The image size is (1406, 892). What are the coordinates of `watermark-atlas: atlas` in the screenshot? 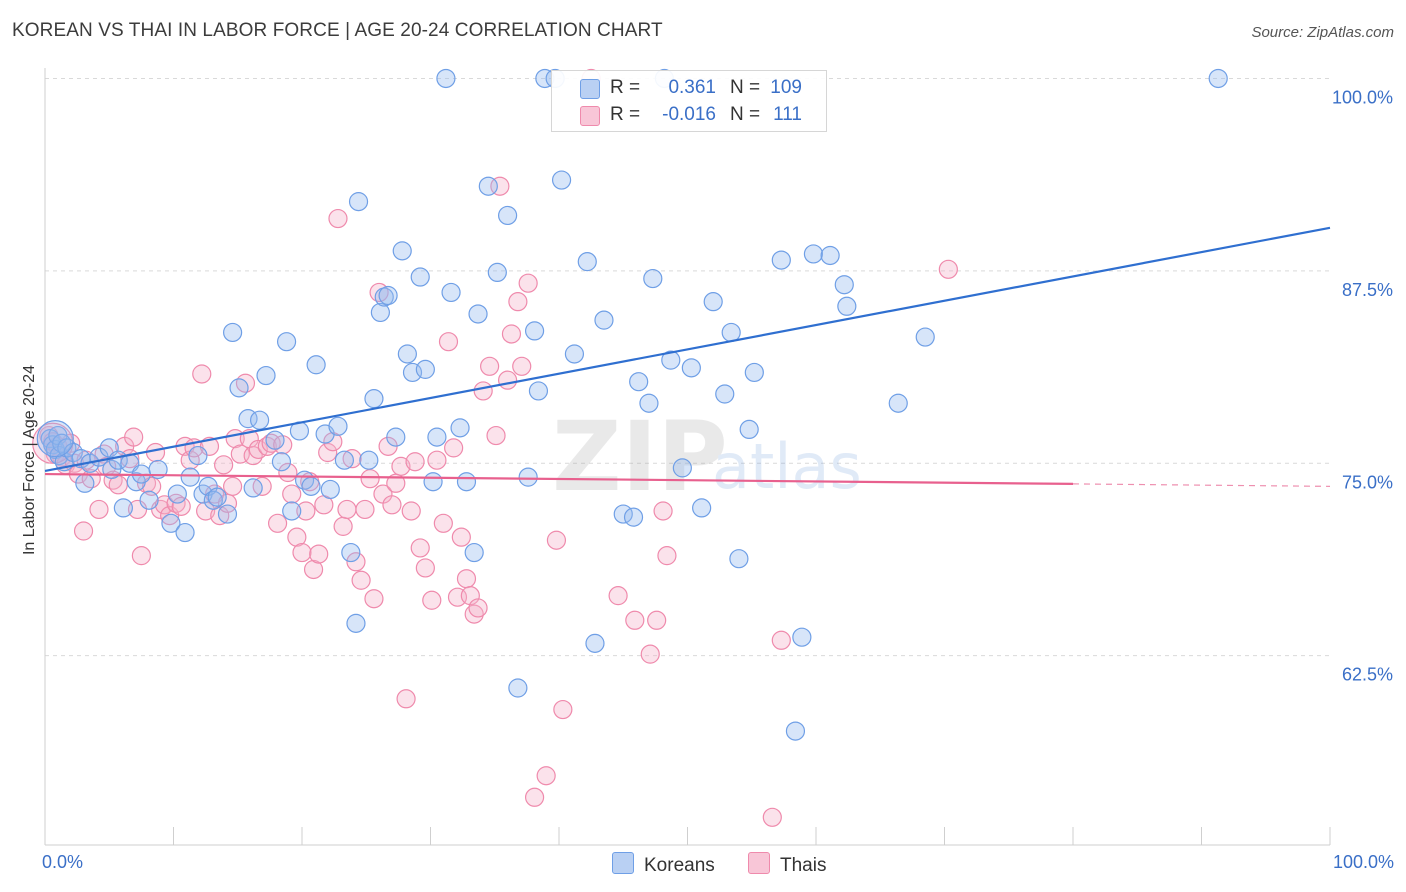 It's located at (787, 466).